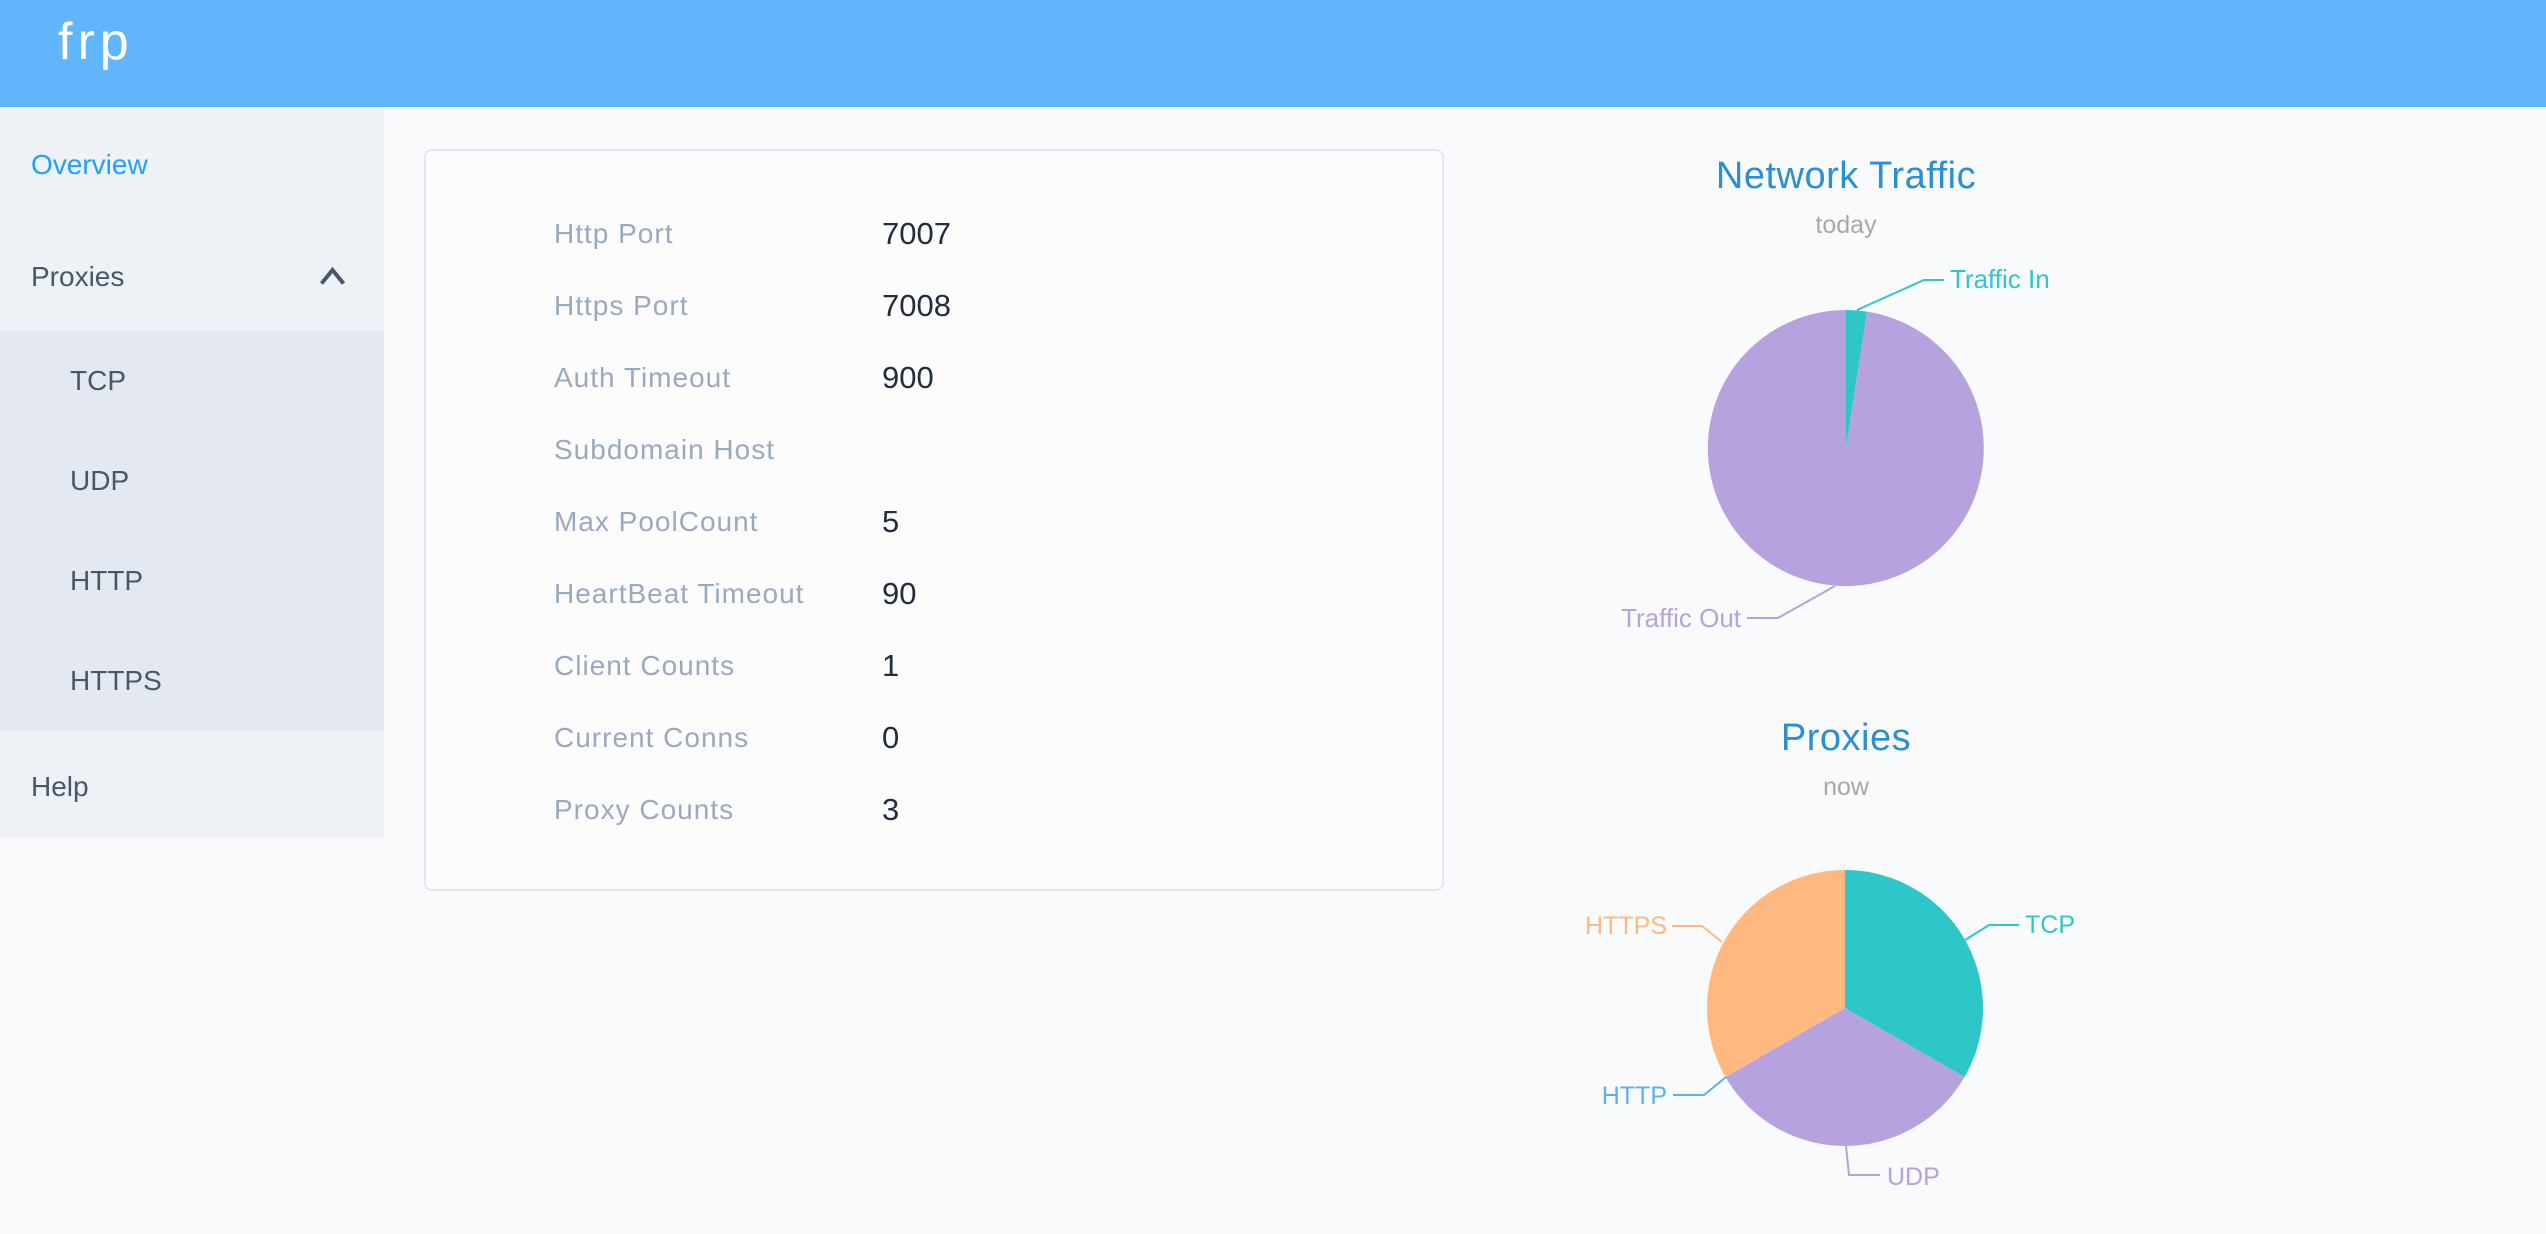  I want to click on svg-text: HTTPS, so click(1626, 926).